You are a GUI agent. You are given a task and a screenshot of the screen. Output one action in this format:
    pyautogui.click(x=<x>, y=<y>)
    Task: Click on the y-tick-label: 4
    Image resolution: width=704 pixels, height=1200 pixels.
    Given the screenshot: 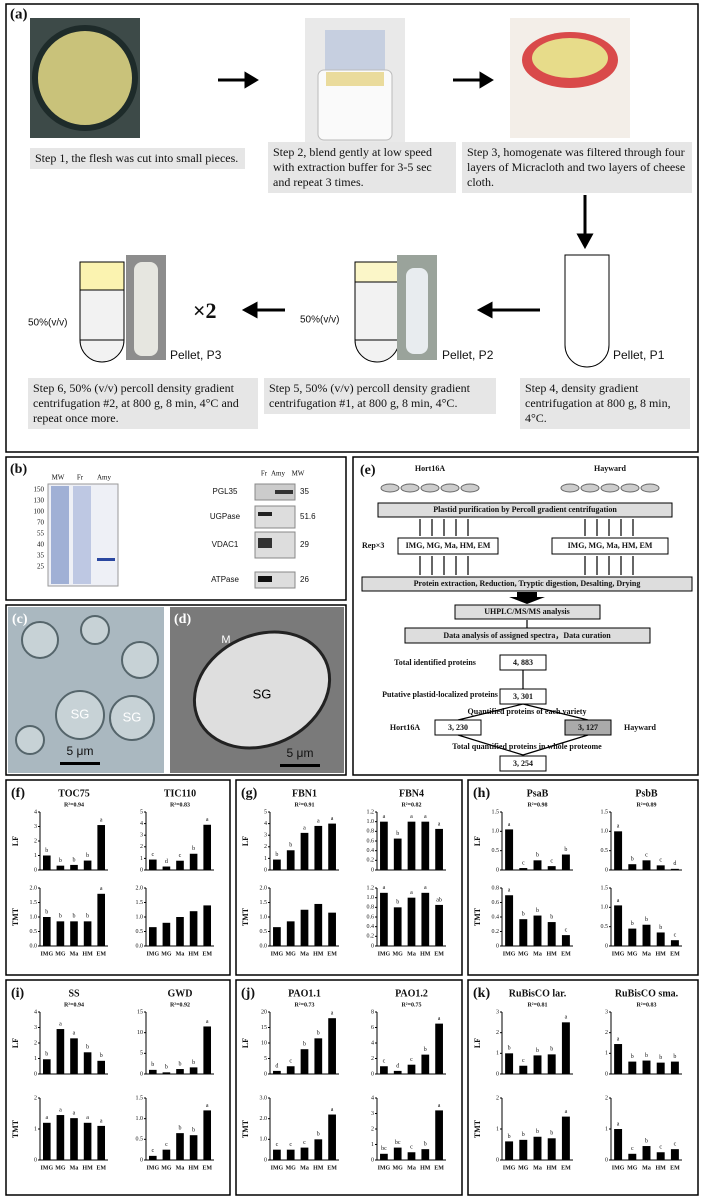 What is the action you would take?
    pyautogui.click(x=372, y=1098)
    